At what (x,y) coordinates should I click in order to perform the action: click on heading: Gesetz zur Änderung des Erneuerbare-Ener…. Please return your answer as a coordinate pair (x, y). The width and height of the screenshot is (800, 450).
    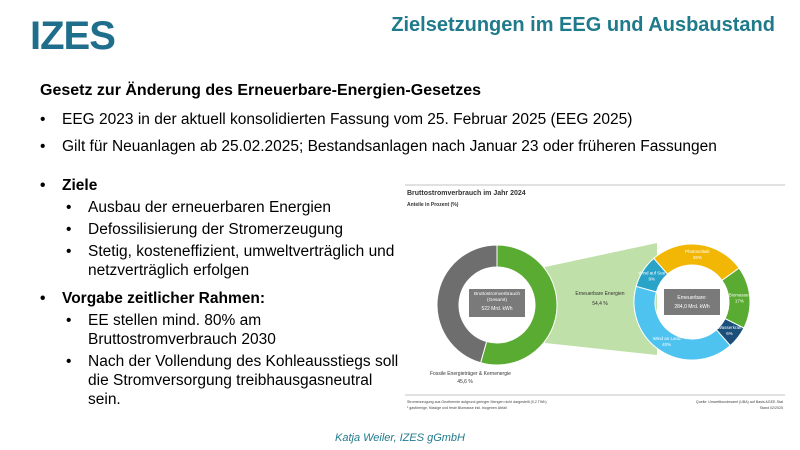
    Looking at the image, I should click on (261, 90).